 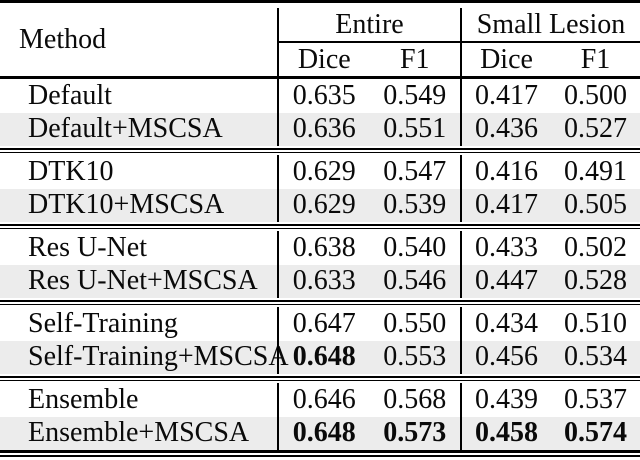 What do you see at coordinates (414, 59) in the screenshot?
I see `subheader-entire-f1: F1` at bounding box center [414, 59].